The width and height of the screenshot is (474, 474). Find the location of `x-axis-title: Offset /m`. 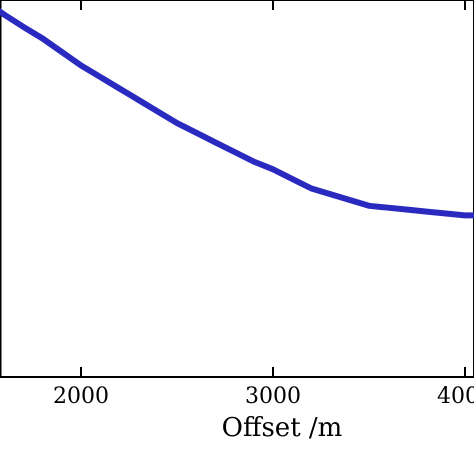

x-axis-title: Offset /m is located at coordinates (282, 428).